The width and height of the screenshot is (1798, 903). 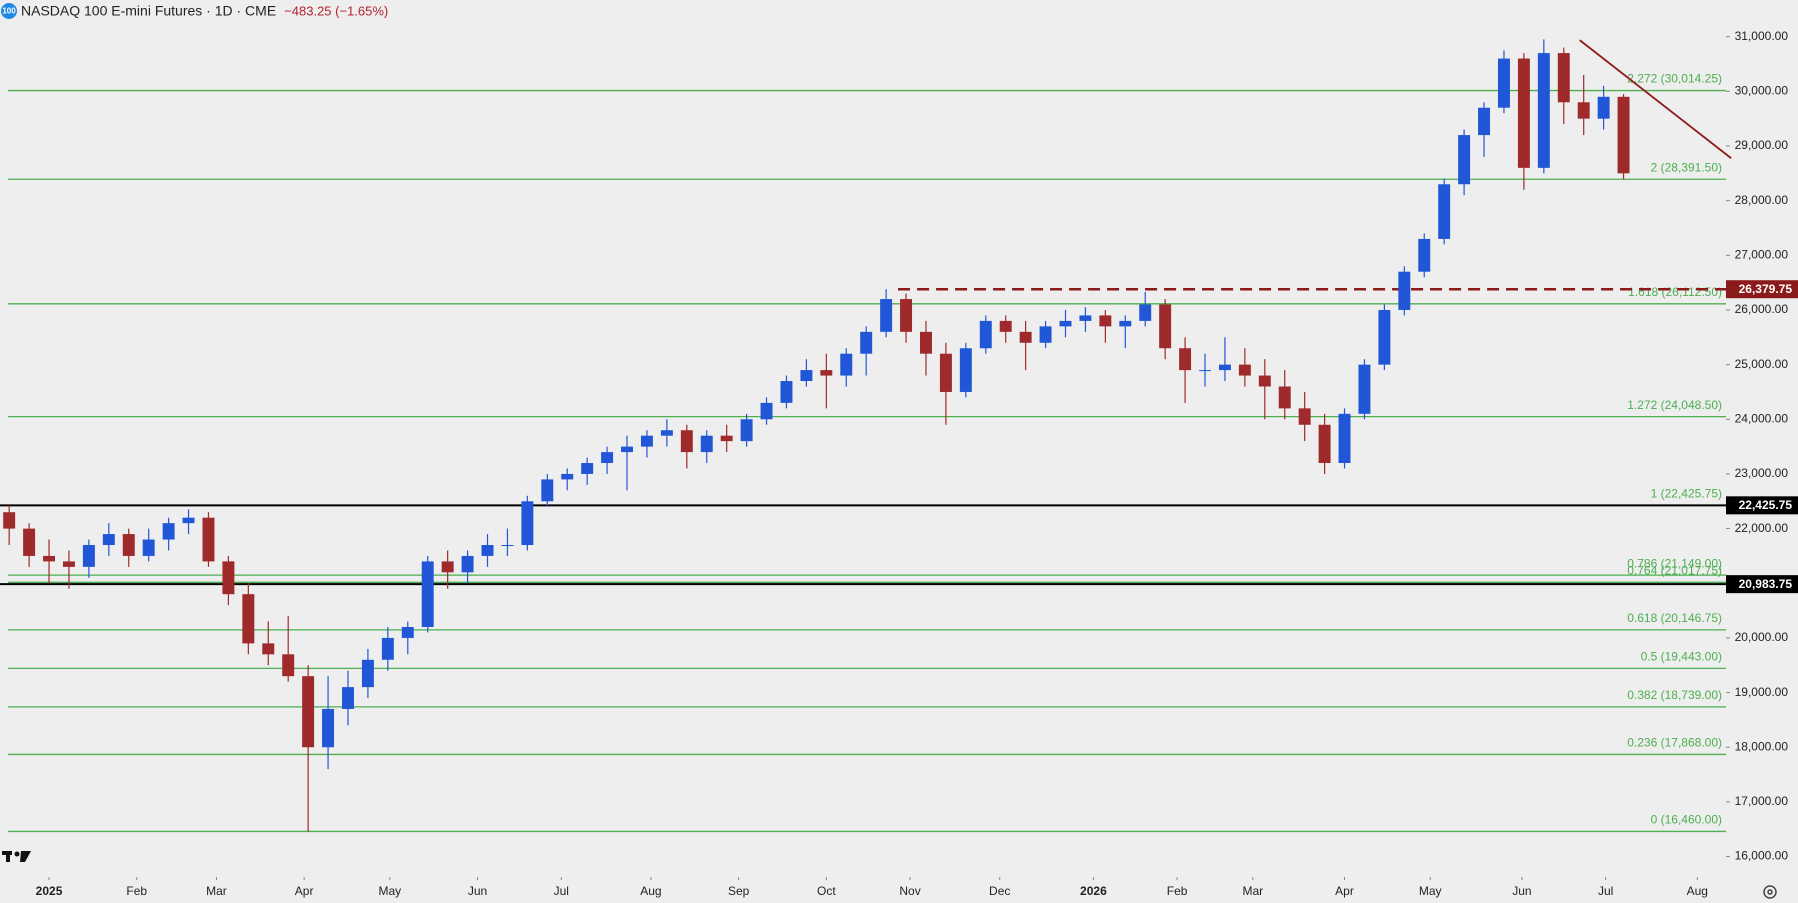 I want to click on fib-level-label: 0 (16,460.00), so click(x=1686, y=820).